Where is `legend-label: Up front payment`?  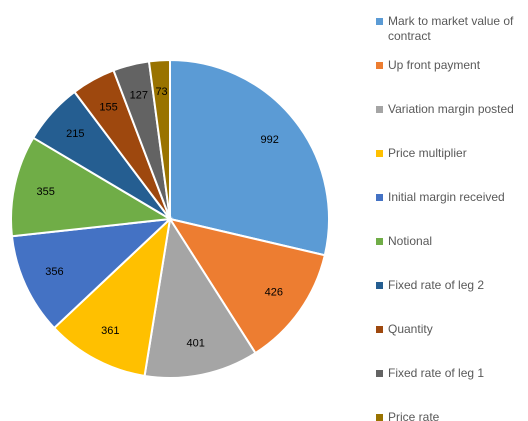 legend-label: Up front payment is located at coordinates (434, 65).